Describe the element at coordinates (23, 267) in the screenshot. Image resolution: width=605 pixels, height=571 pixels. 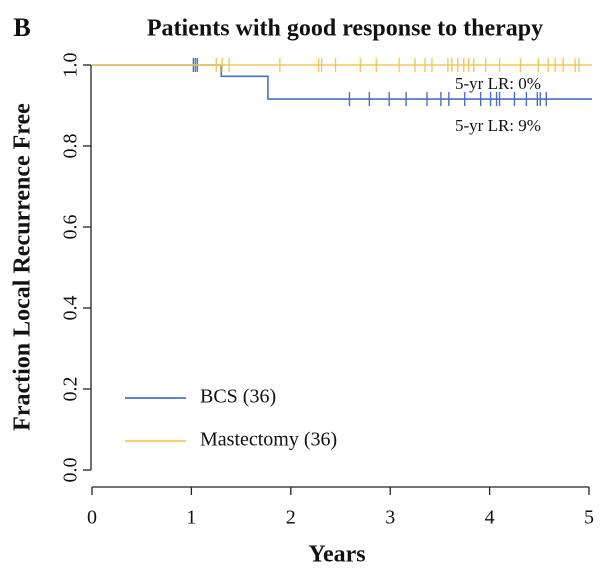
I see `y-axis-label: Fraction Local Recurrence Free` at that location.